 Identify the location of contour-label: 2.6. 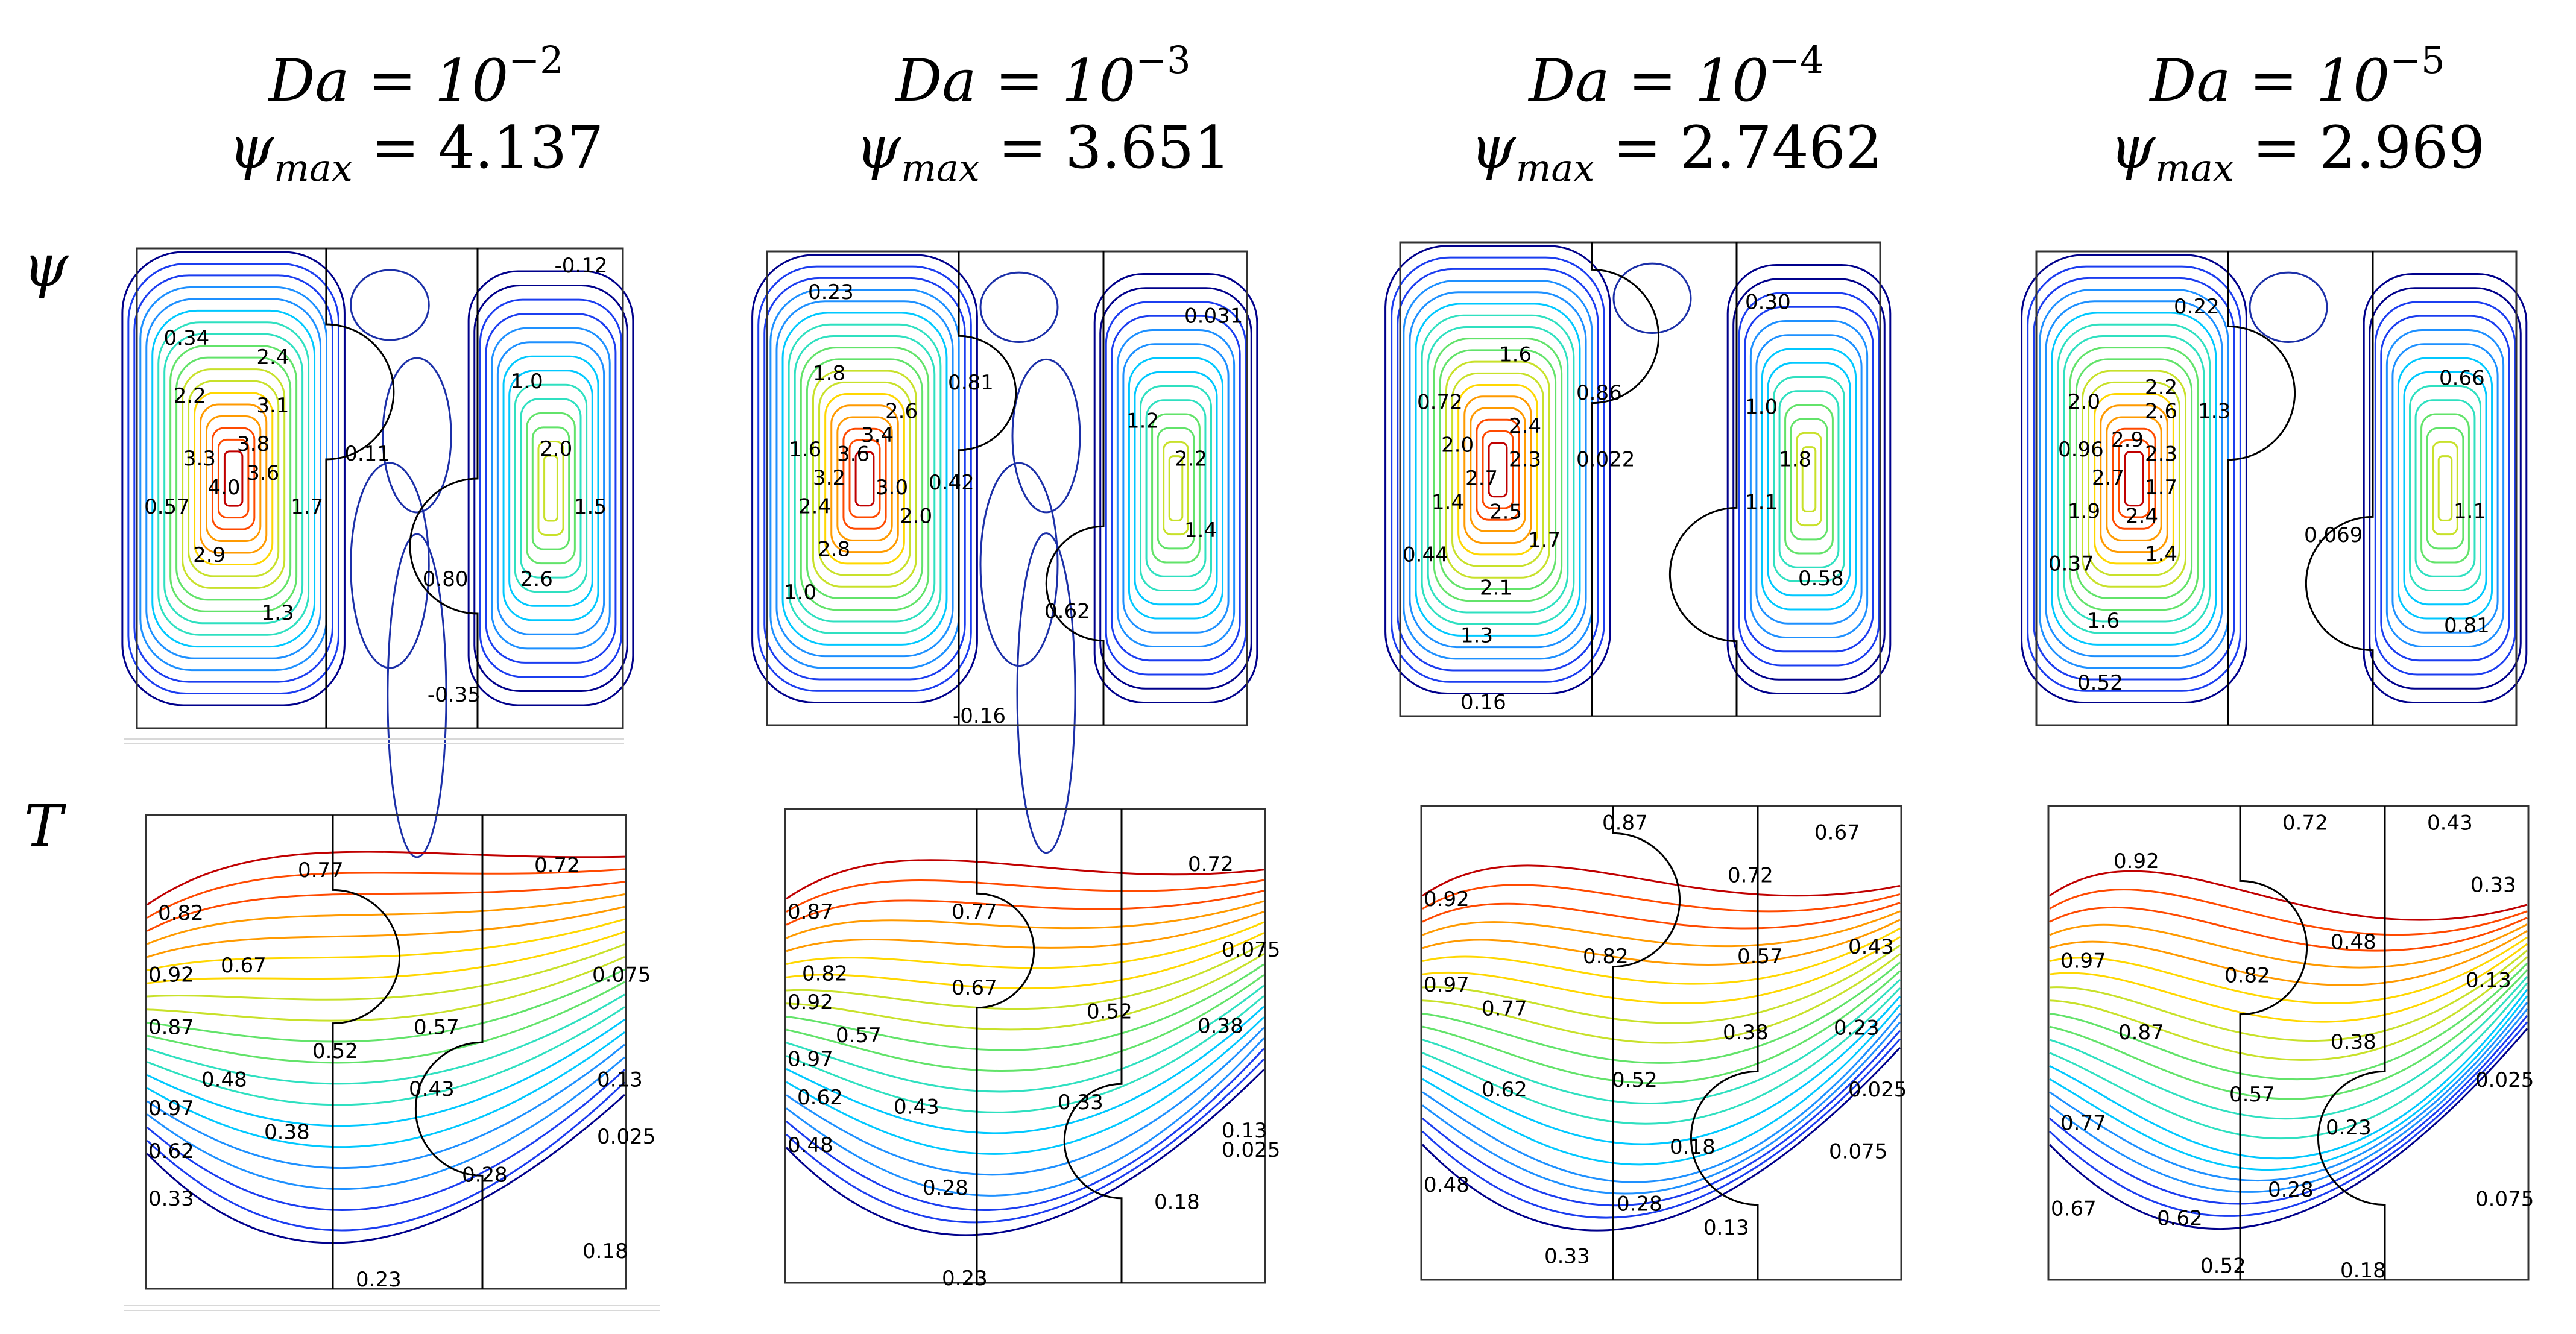
(901, 412).